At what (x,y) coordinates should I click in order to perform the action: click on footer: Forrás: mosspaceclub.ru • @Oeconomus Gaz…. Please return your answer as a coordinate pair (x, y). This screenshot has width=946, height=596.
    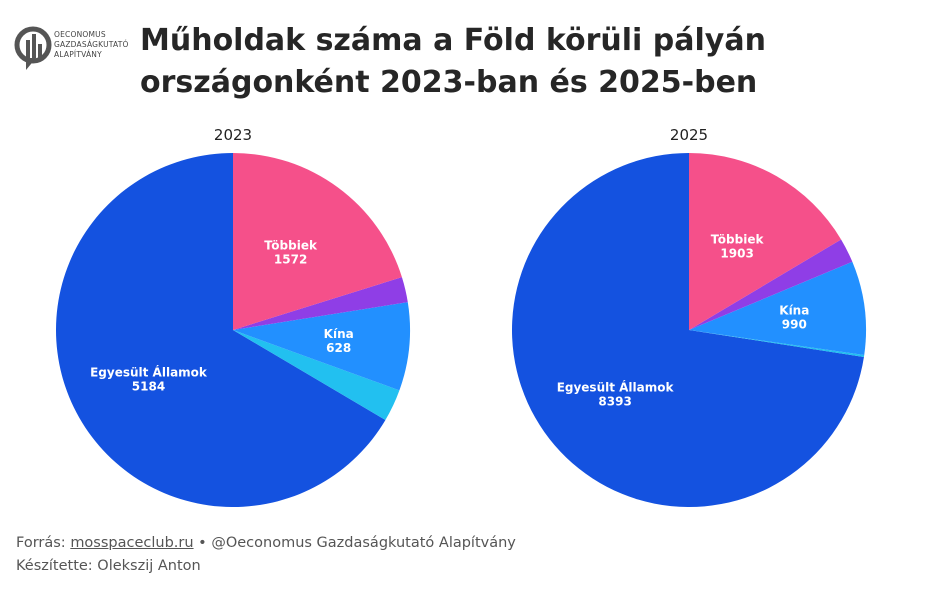
    Looking at the image, I should click on (266, 555).